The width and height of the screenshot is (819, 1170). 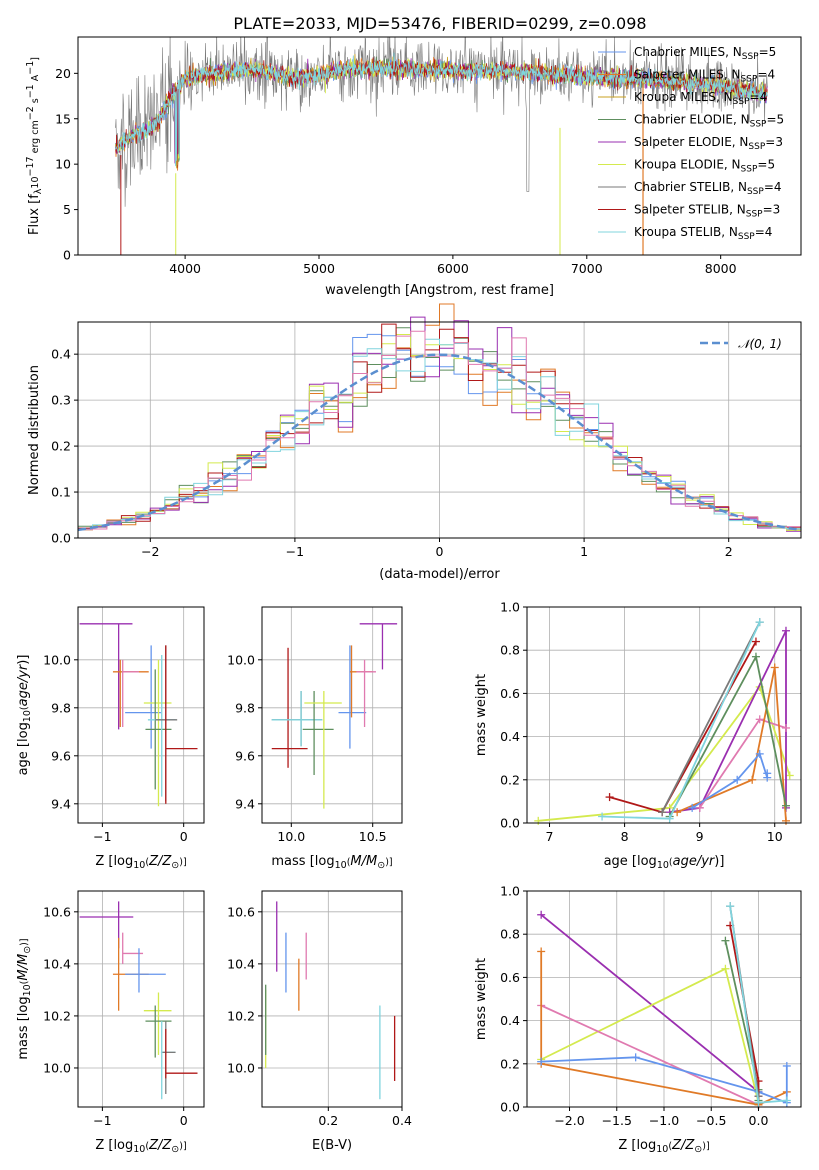 What do you see at coordinates (663, 865) in the screenshot?
I see `massweight_vs_age-xlabel-part: 10` at bounding box center [663, 865].